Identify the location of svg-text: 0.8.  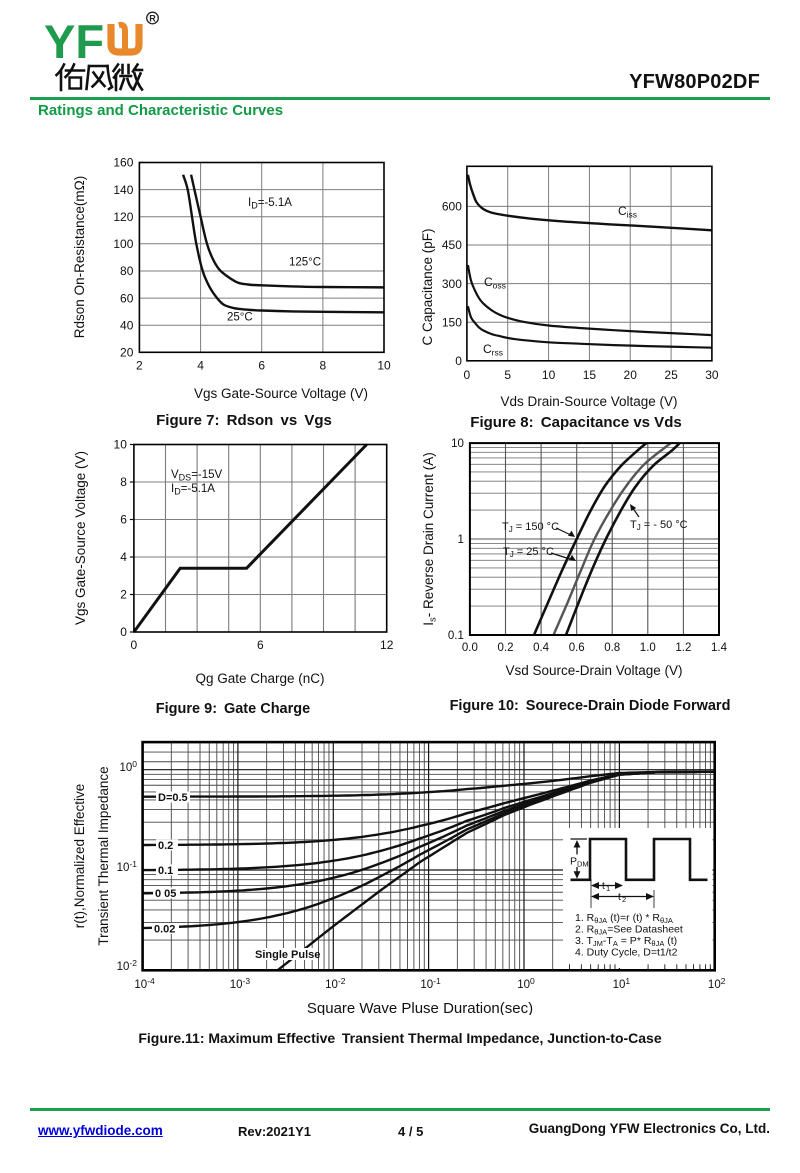
(612, 648).